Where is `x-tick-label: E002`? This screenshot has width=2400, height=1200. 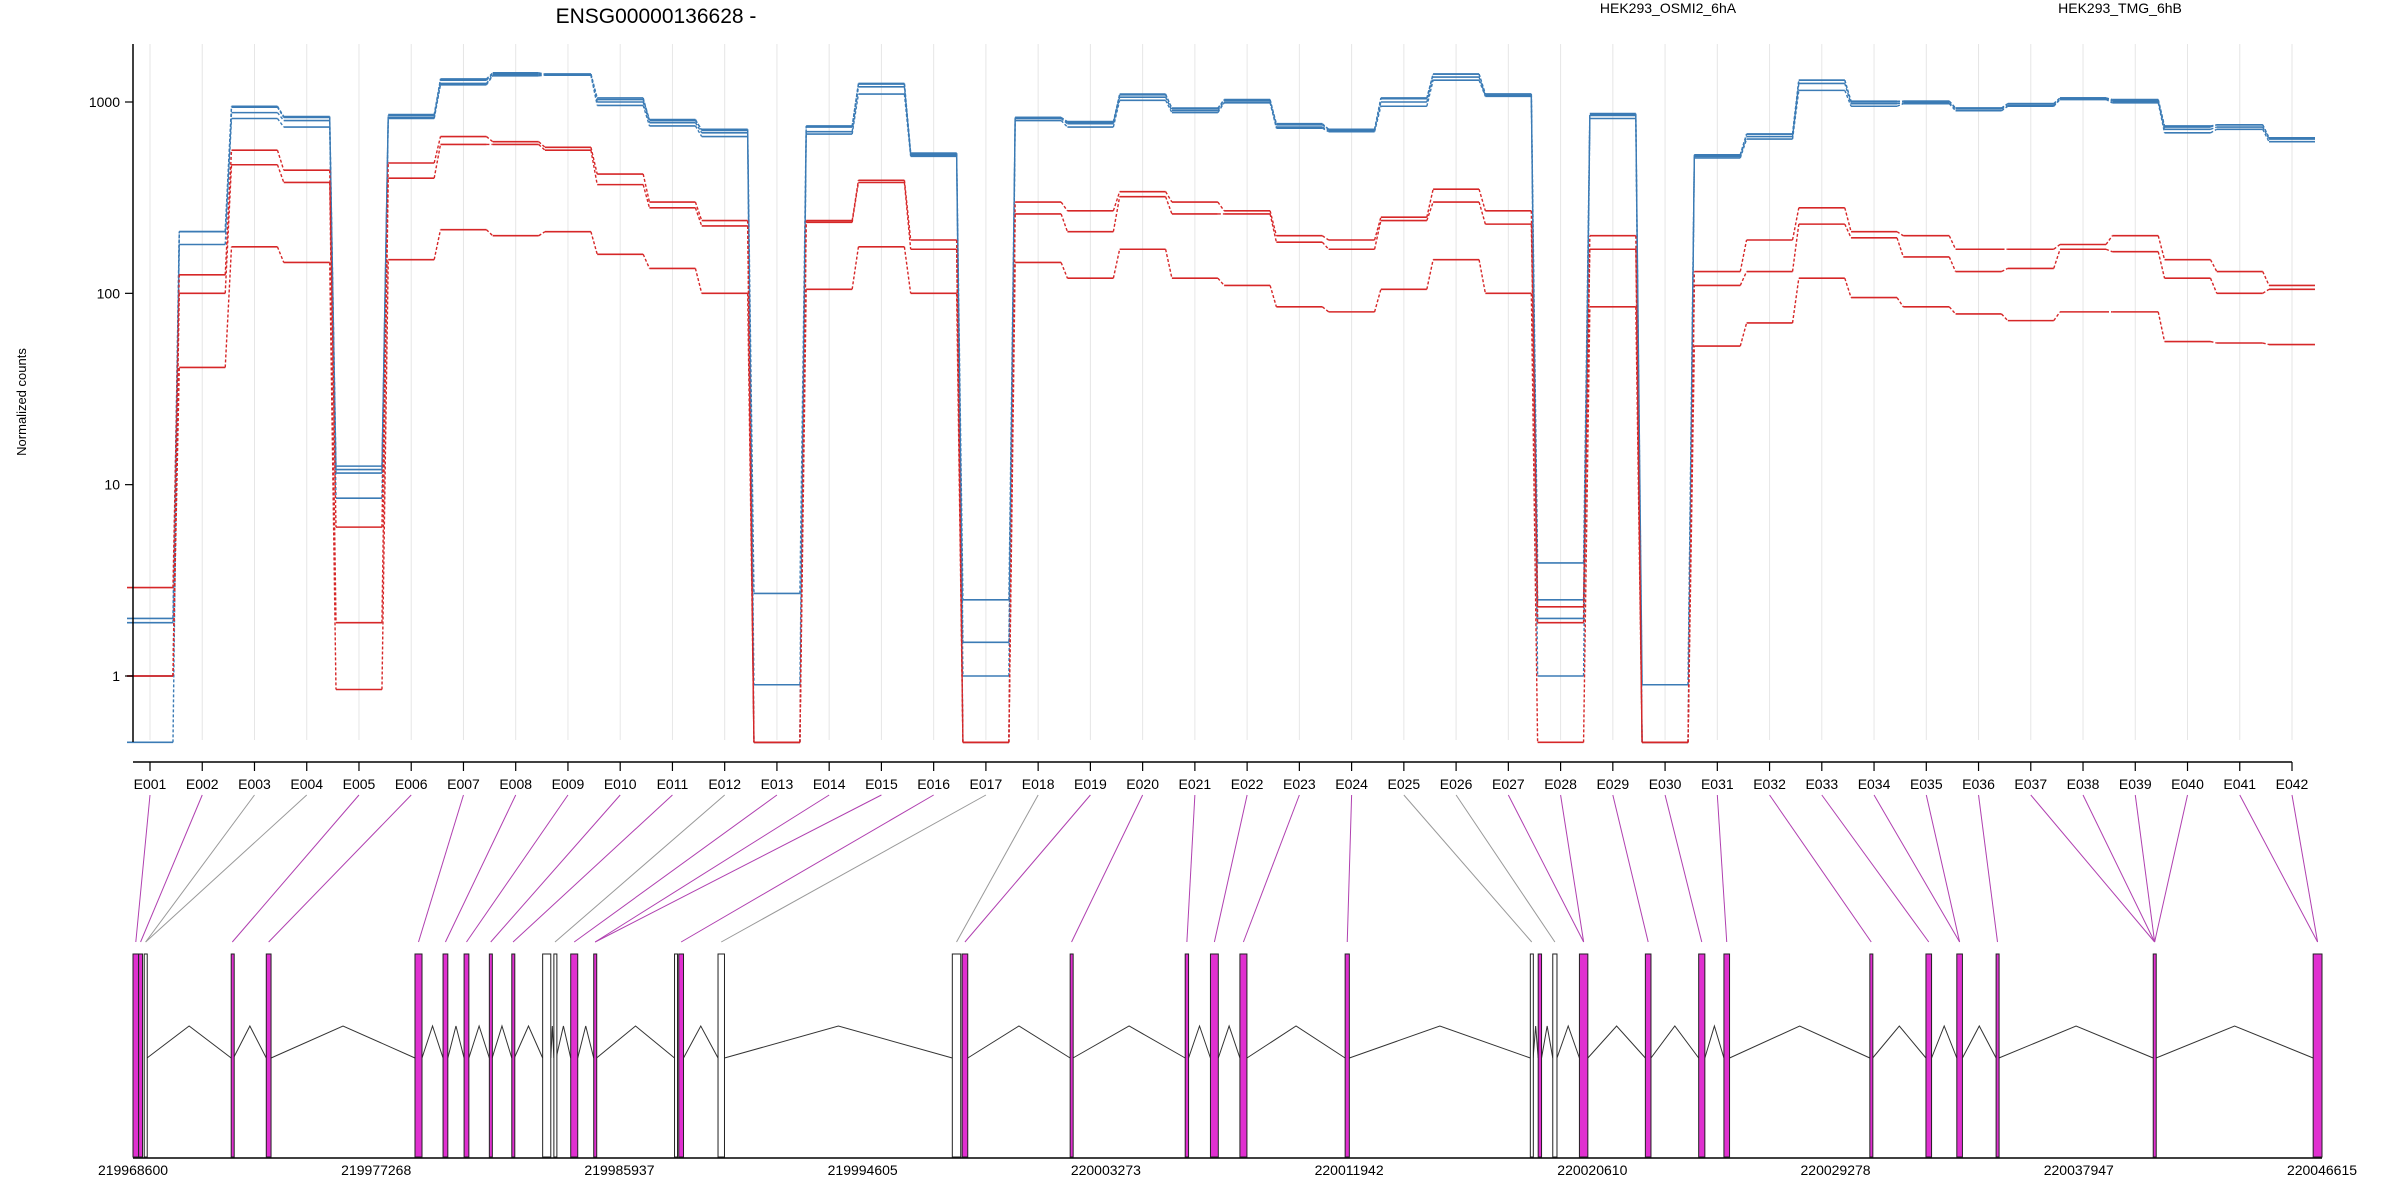 x-tick-label: E002 is located at coordinates (202, 784).